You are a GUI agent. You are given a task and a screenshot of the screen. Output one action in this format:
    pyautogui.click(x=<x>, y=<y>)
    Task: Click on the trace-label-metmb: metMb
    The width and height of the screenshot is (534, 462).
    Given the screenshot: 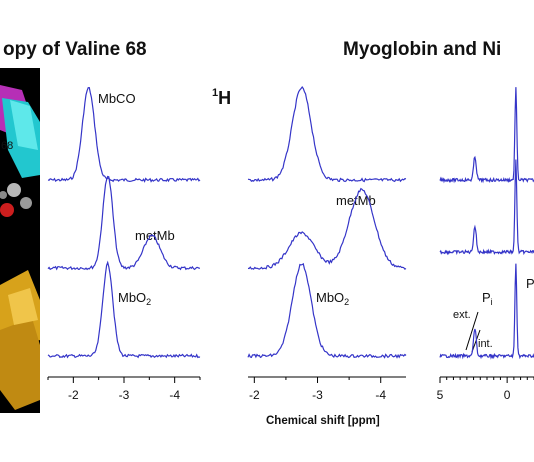 What is the action you would take?
    pyautogui.click(x=155, y=235)
    